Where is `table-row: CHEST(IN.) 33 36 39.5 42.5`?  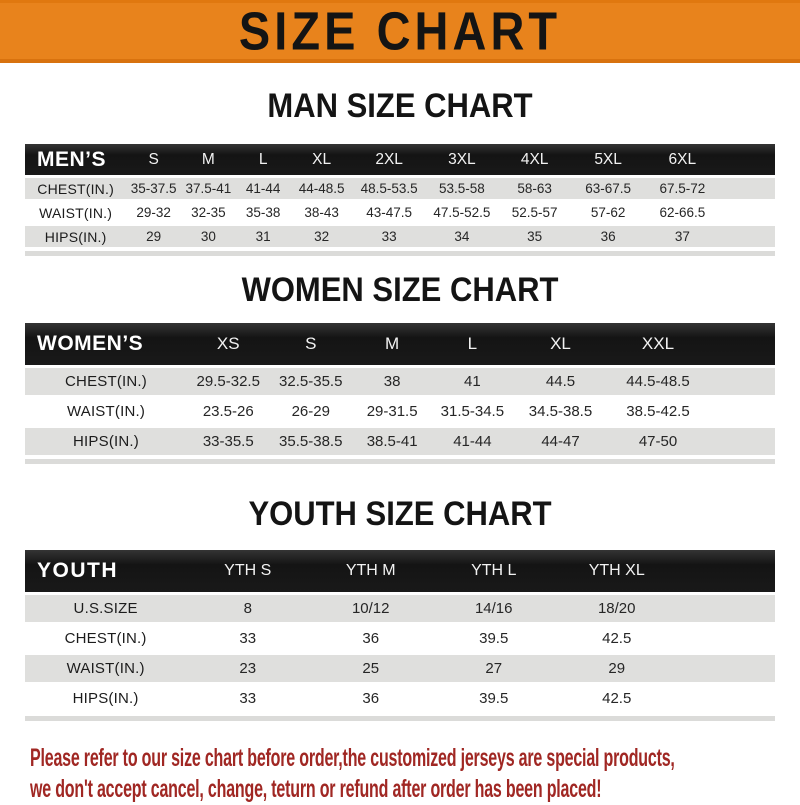
table-row: CHEST(IN.) 33 36 39.5 42.5 is located at coordinates (400, 638).